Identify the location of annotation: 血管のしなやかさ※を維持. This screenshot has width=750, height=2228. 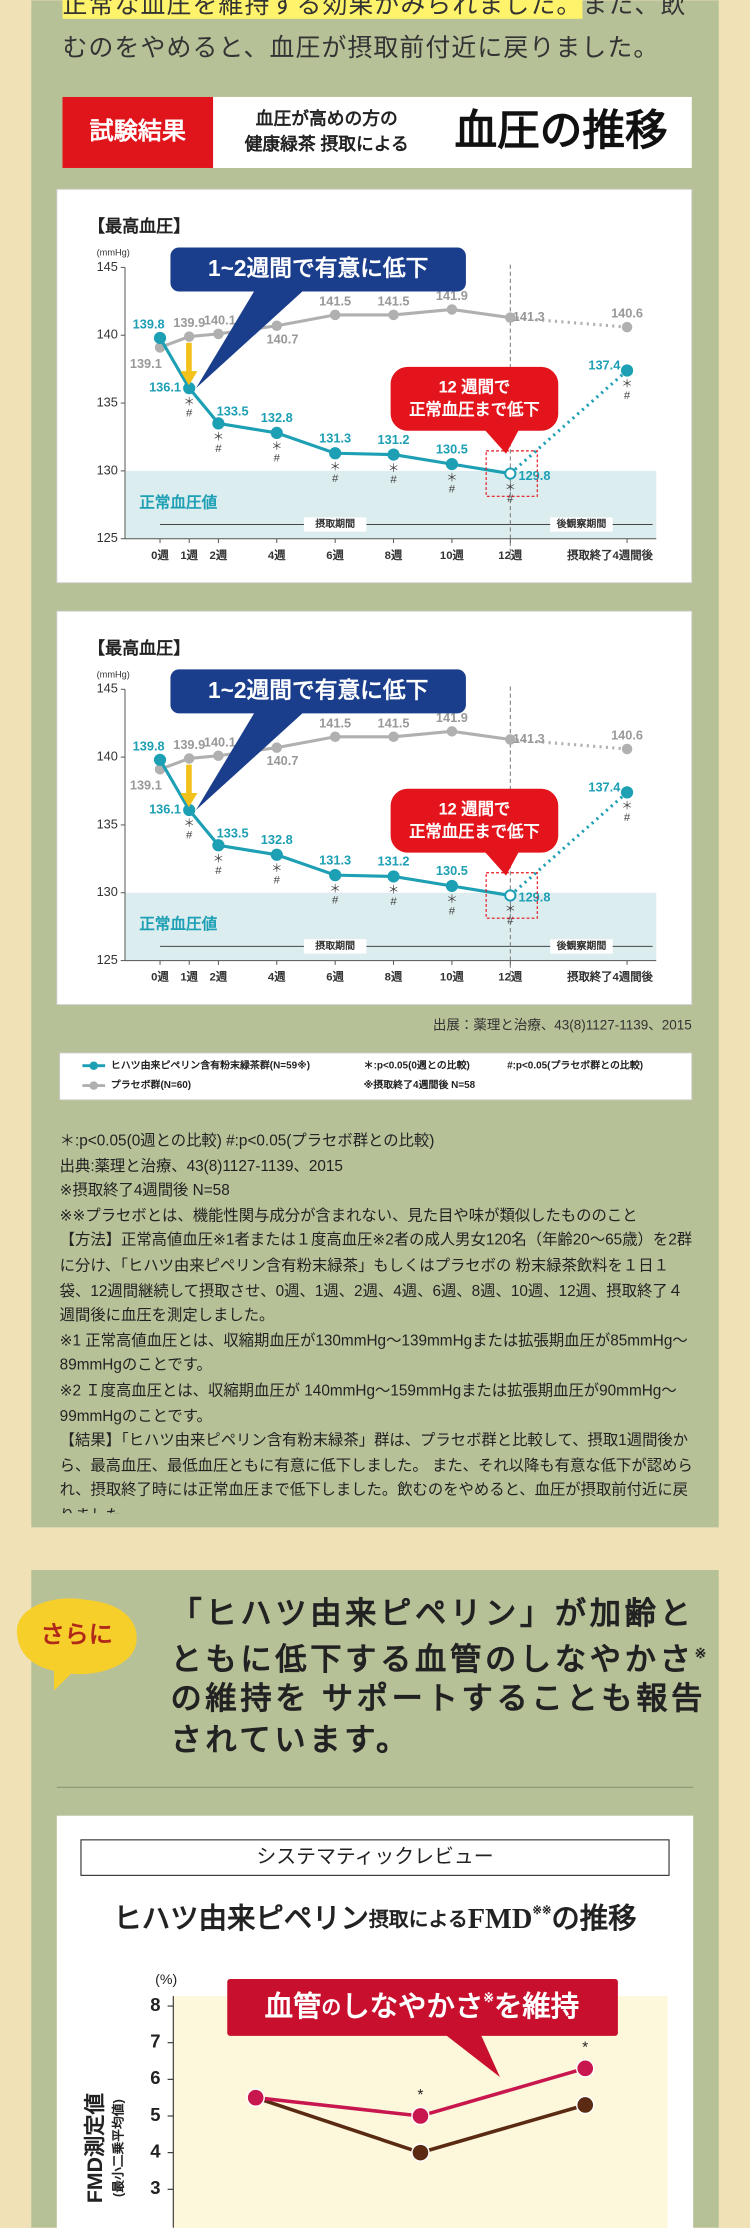
(422, 2005).